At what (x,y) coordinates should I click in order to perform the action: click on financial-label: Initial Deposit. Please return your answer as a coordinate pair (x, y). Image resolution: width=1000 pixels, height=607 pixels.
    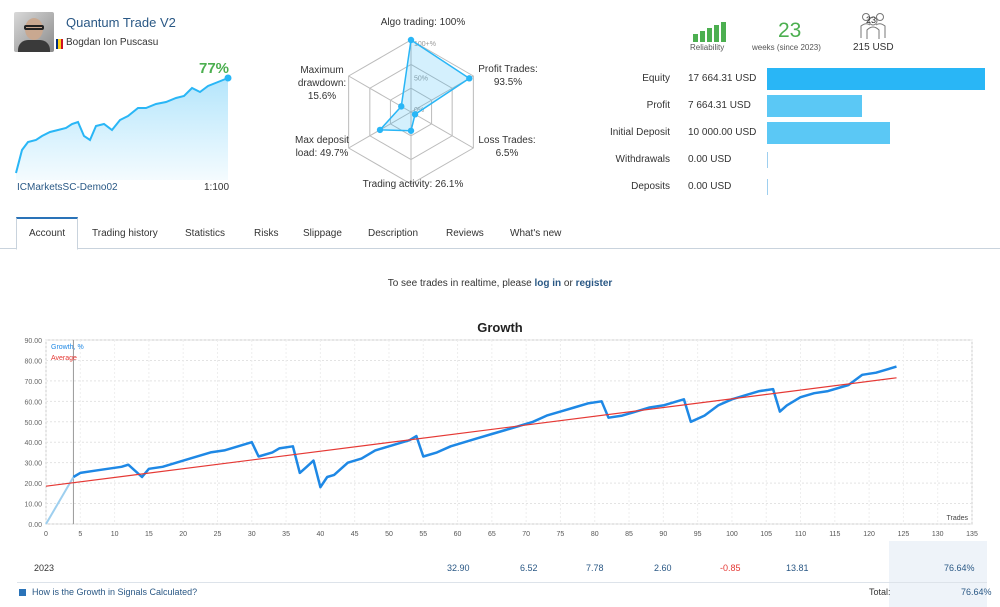
    Looking at the image, I should click on (639, 132).